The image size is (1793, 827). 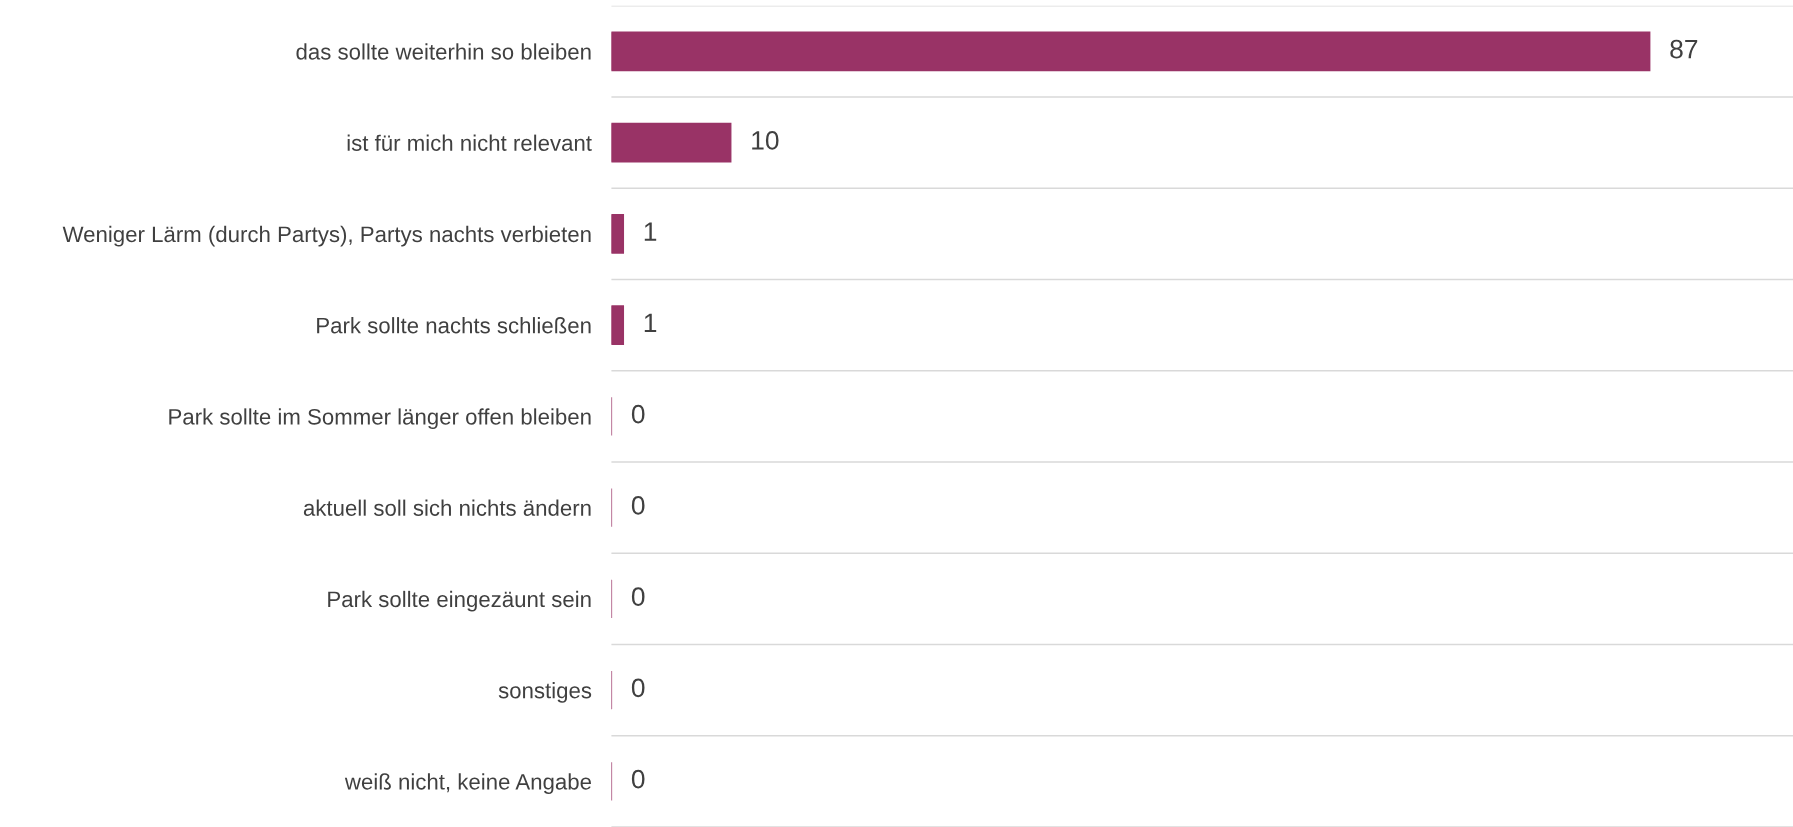 What do you see at coordinates (326, 236) in the screenshot?
I see `y-tick-label: Weniger Lärm (durch Partys), Partys nachts verbieten` at bounding box center [326, 236].